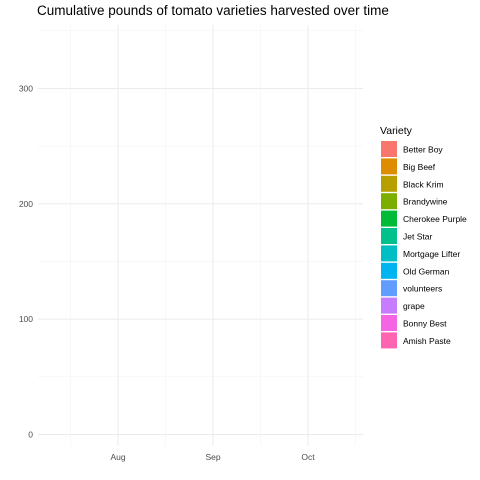  What do you see at coordinates (212, 457) in the screenshot?
I see `x-tick-label: Sep` at bounding box center [212, 457].